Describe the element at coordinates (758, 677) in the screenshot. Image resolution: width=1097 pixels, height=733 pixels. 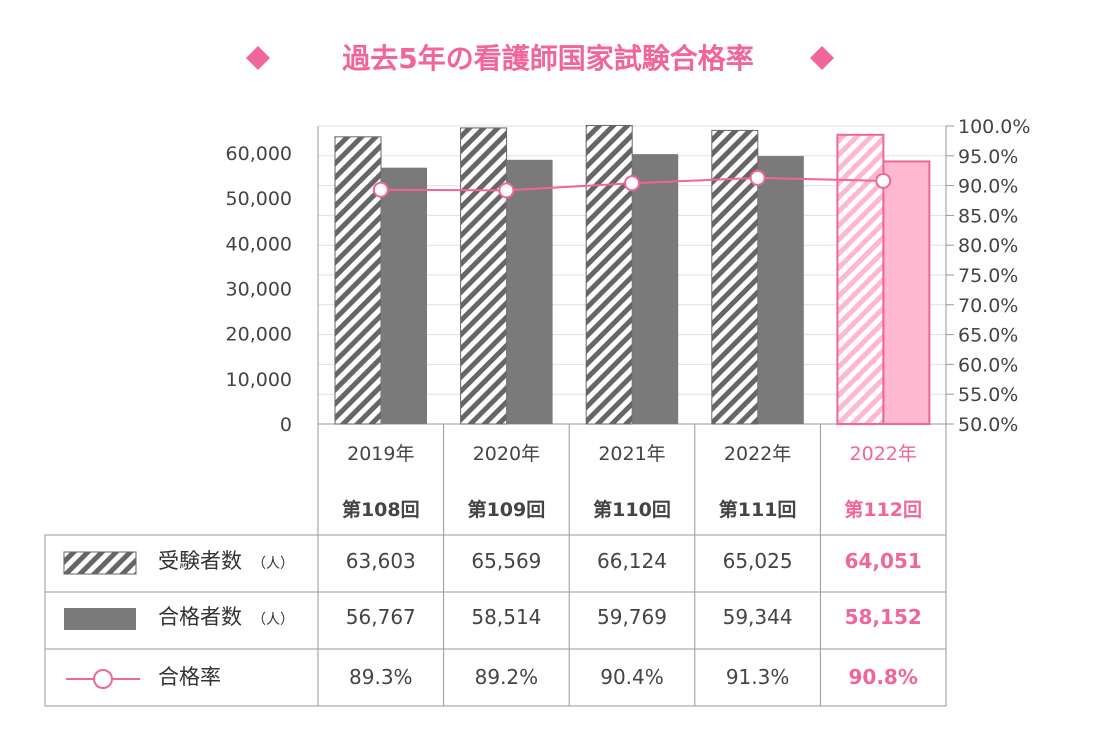
I see `table-cell: 91.3%` at that location.